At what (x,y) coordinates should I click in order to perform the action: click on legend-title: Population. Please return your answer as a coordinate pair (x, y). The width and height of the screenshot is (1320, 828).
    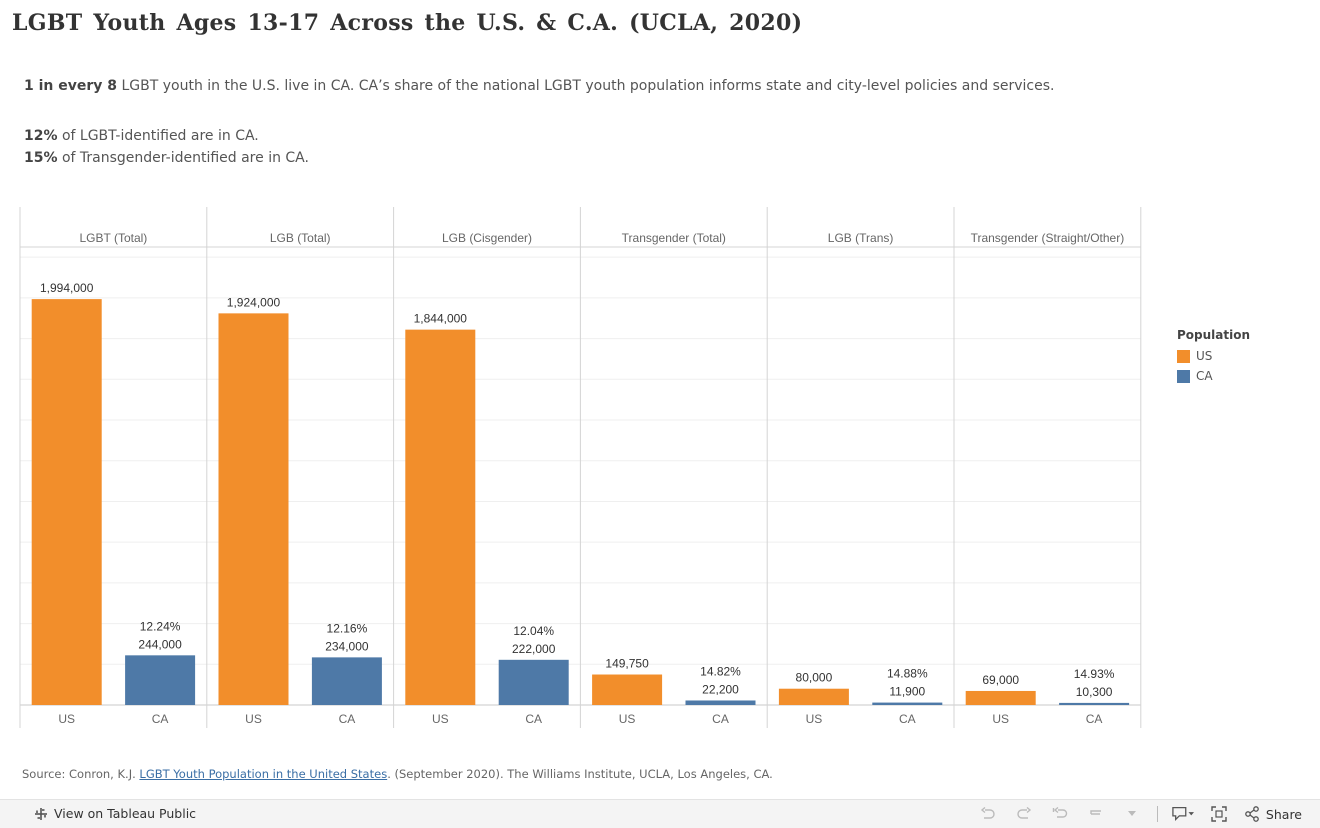
    Looking at the image, I should click on (1214, 335).